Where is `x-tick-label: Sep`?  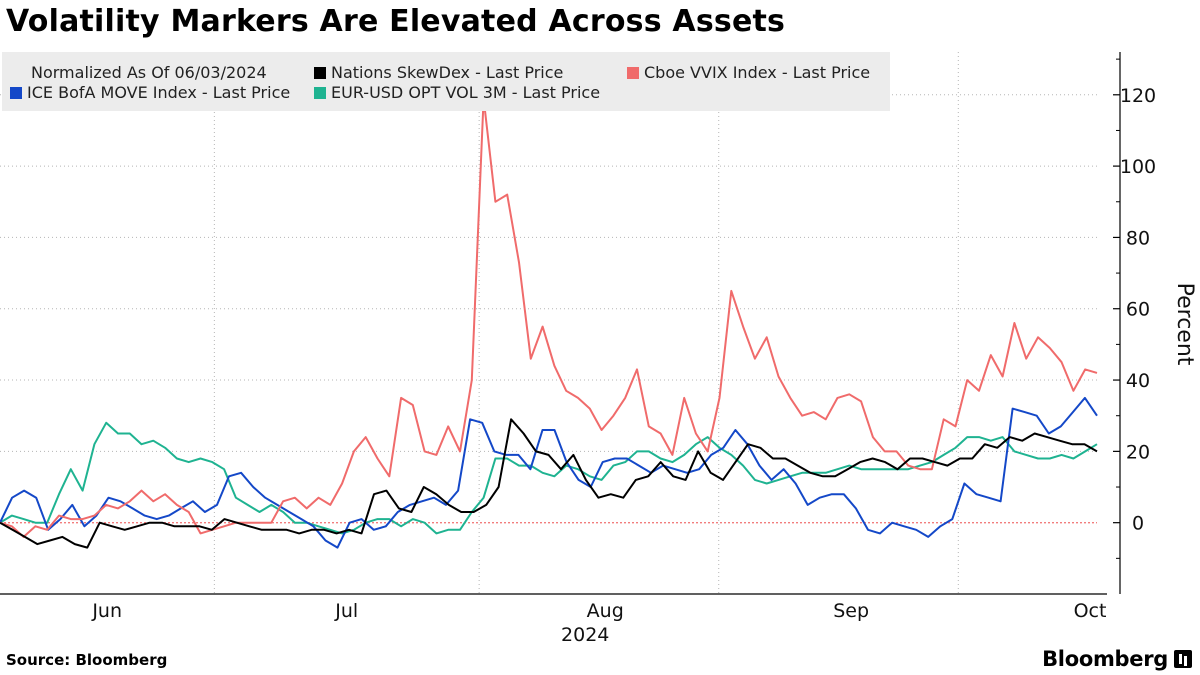
x-tick-label: Sep is located at coordinates (851, 611).